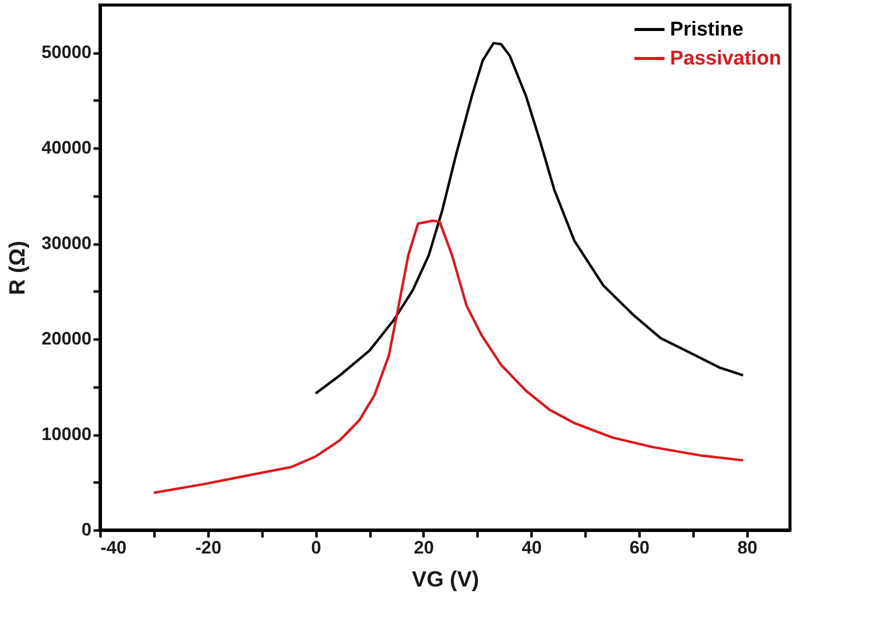 The width and height of the screenshot is (886, 644). Describe the element at coordinates (316, 548) in the screenshot. I see `x-tick-label: 0` at that location.